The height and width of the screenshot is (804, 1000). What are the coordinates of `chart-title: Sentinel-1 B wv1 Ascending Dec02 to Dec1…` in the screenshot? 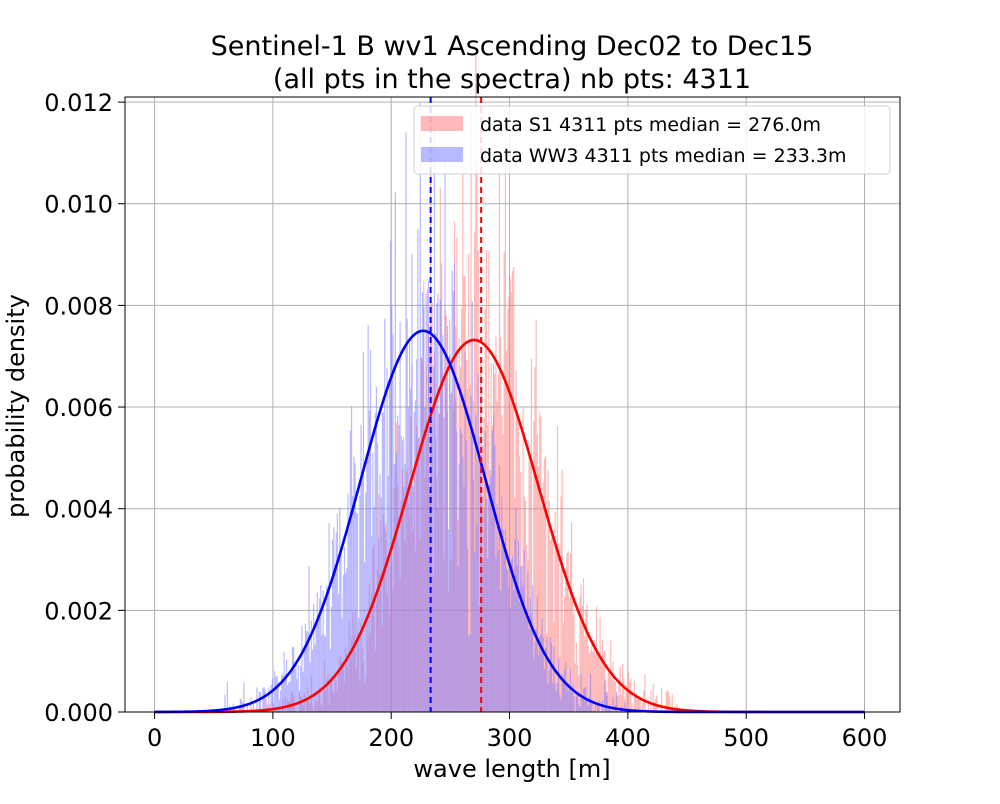 It's located at (512, 46).